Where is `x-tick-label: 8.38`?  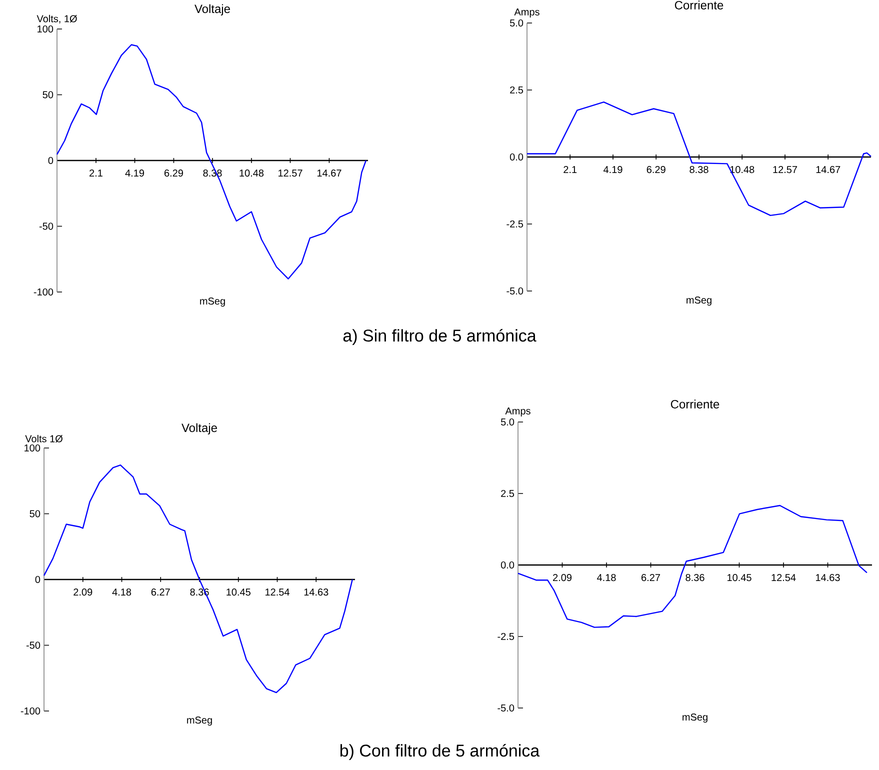 x-tick-label: 8.38 is located at coordinates (699, 170).